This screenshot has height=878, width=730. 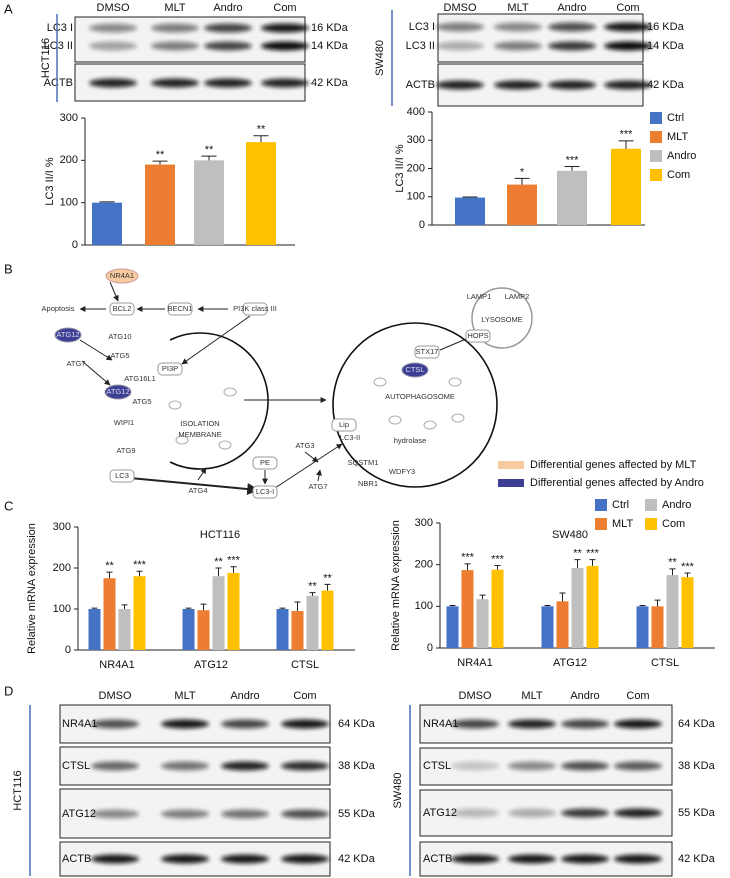 I want to click on node-label: LAMP2, so click(x=517, y=296).